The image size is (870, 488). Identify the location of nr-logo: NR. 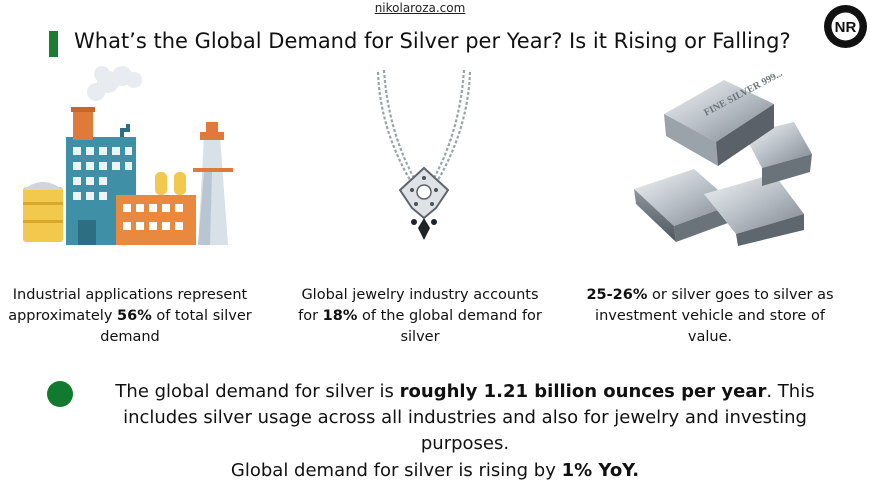
(845, 26).